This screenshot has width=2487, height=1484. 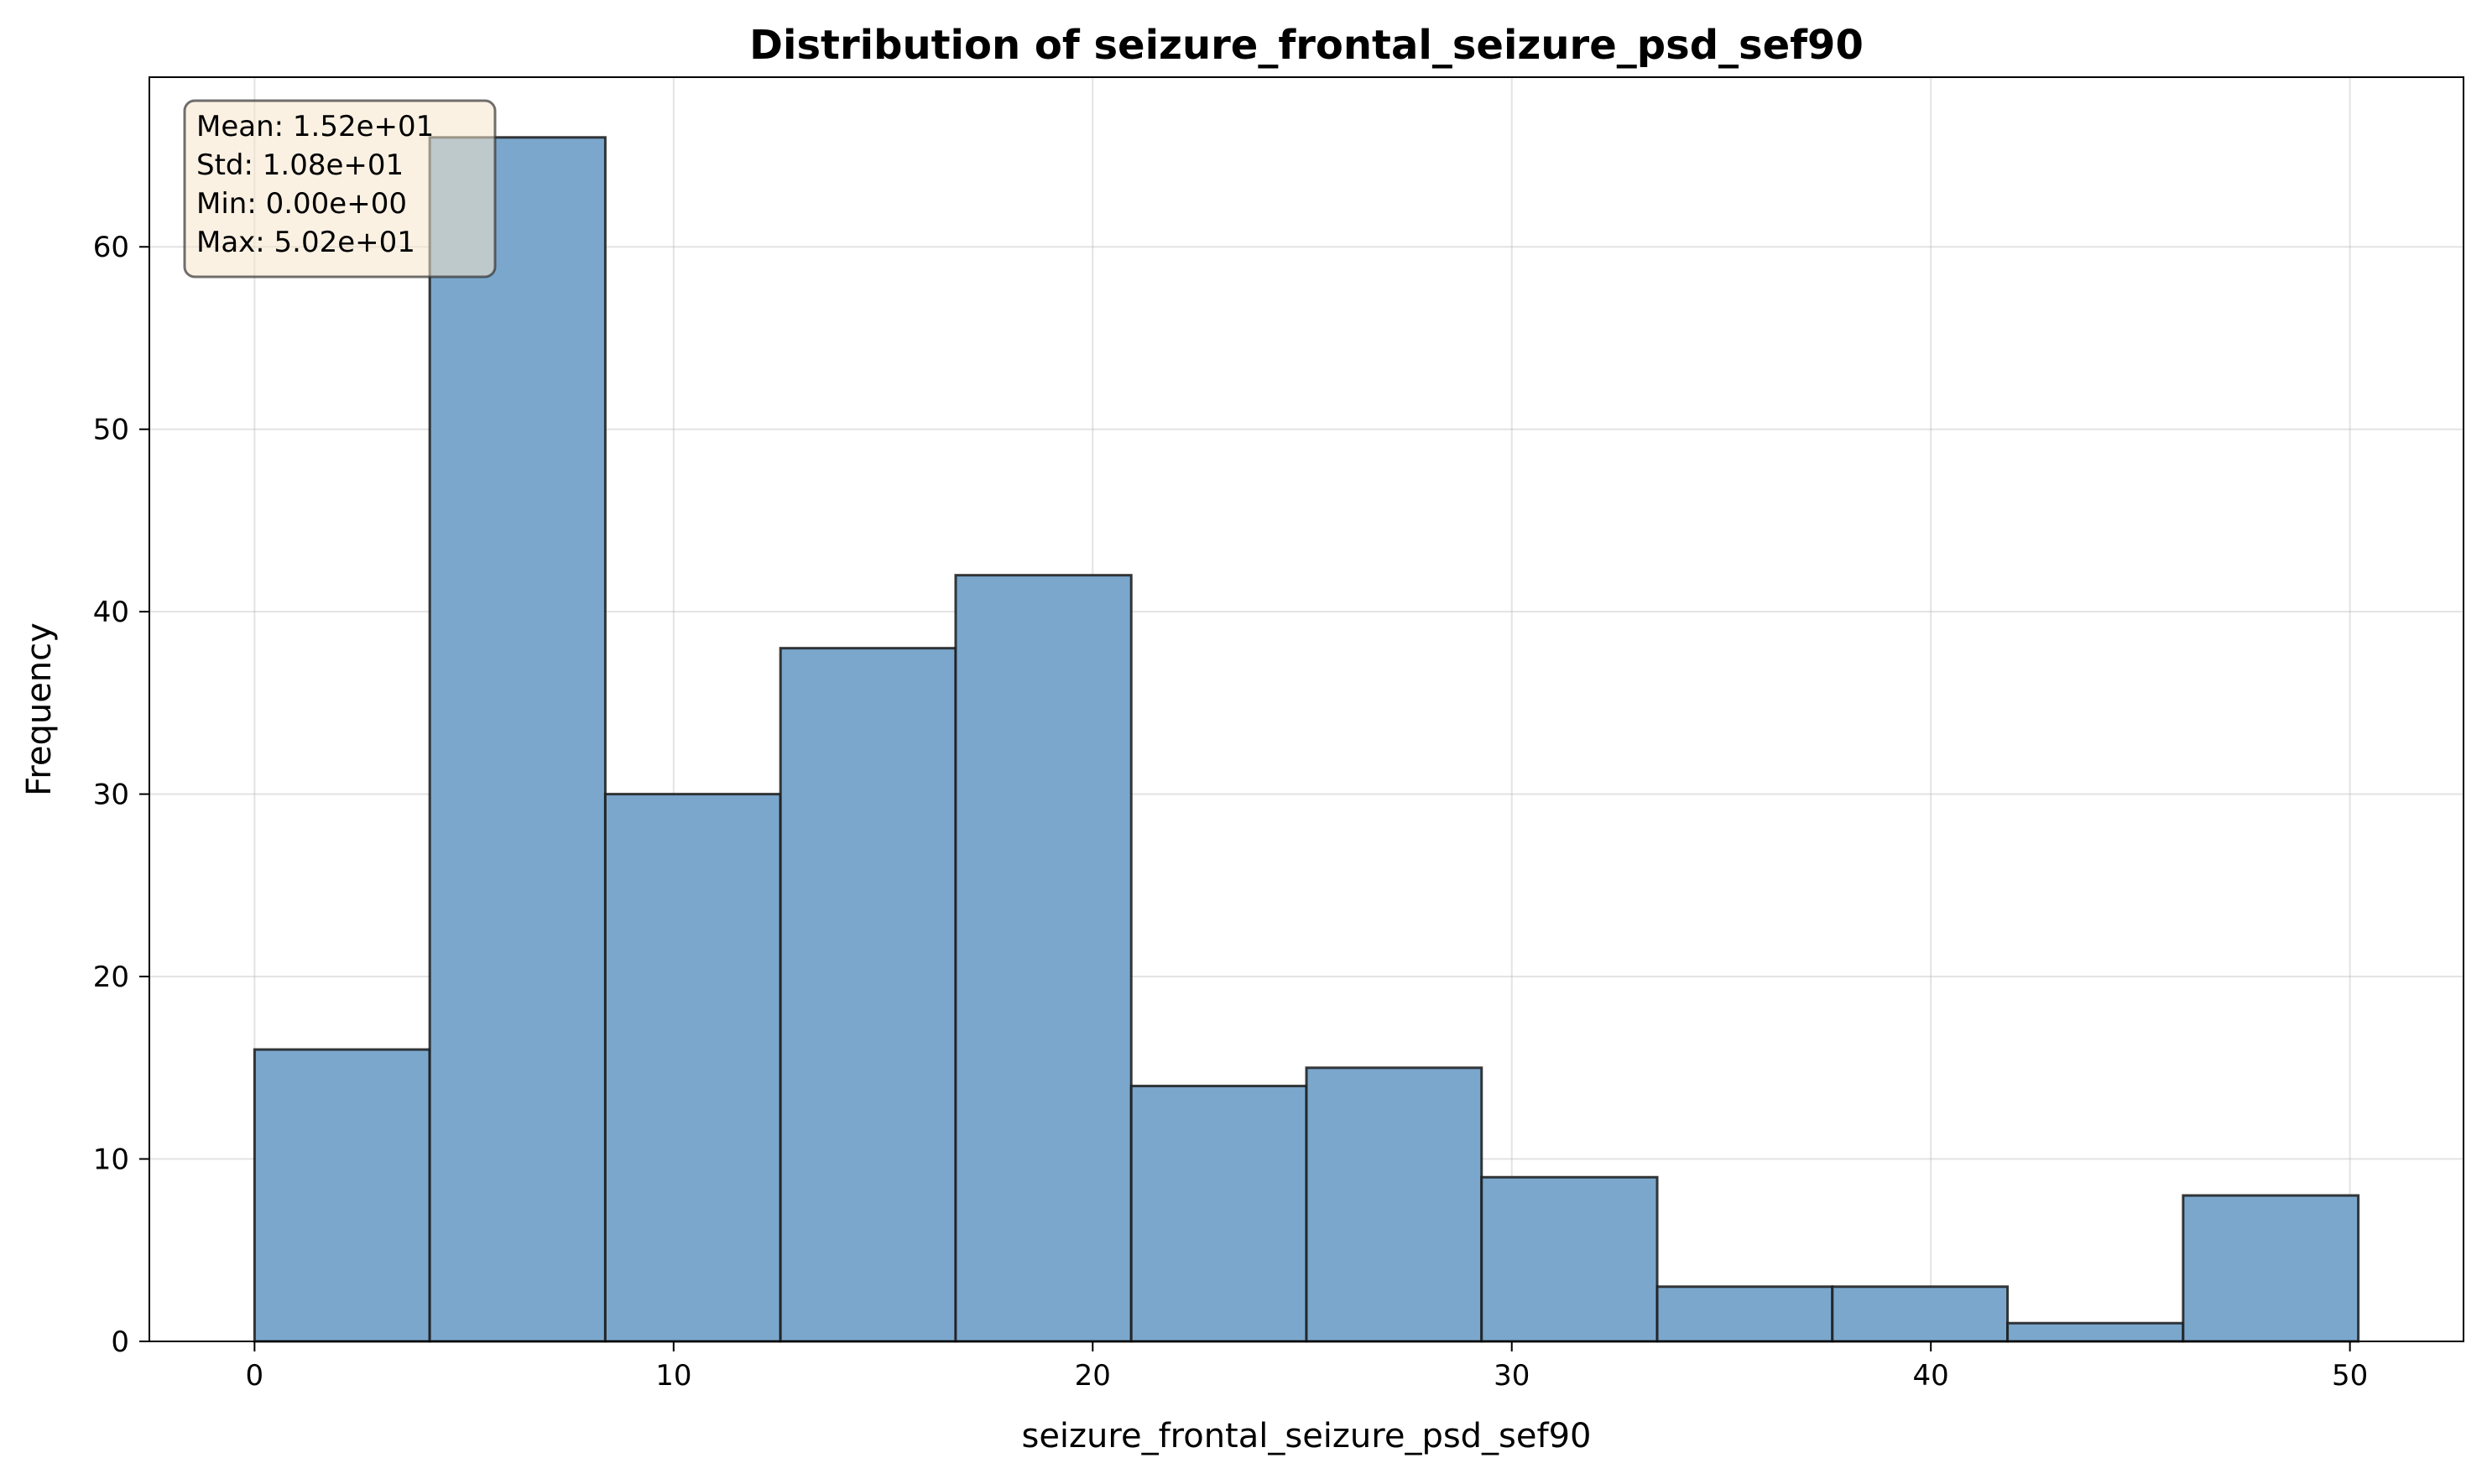 What do you see at coordinates (39, 709) in the screenshot?
I see `y-axis-label: Frequency` at bounding box center [39, 709].